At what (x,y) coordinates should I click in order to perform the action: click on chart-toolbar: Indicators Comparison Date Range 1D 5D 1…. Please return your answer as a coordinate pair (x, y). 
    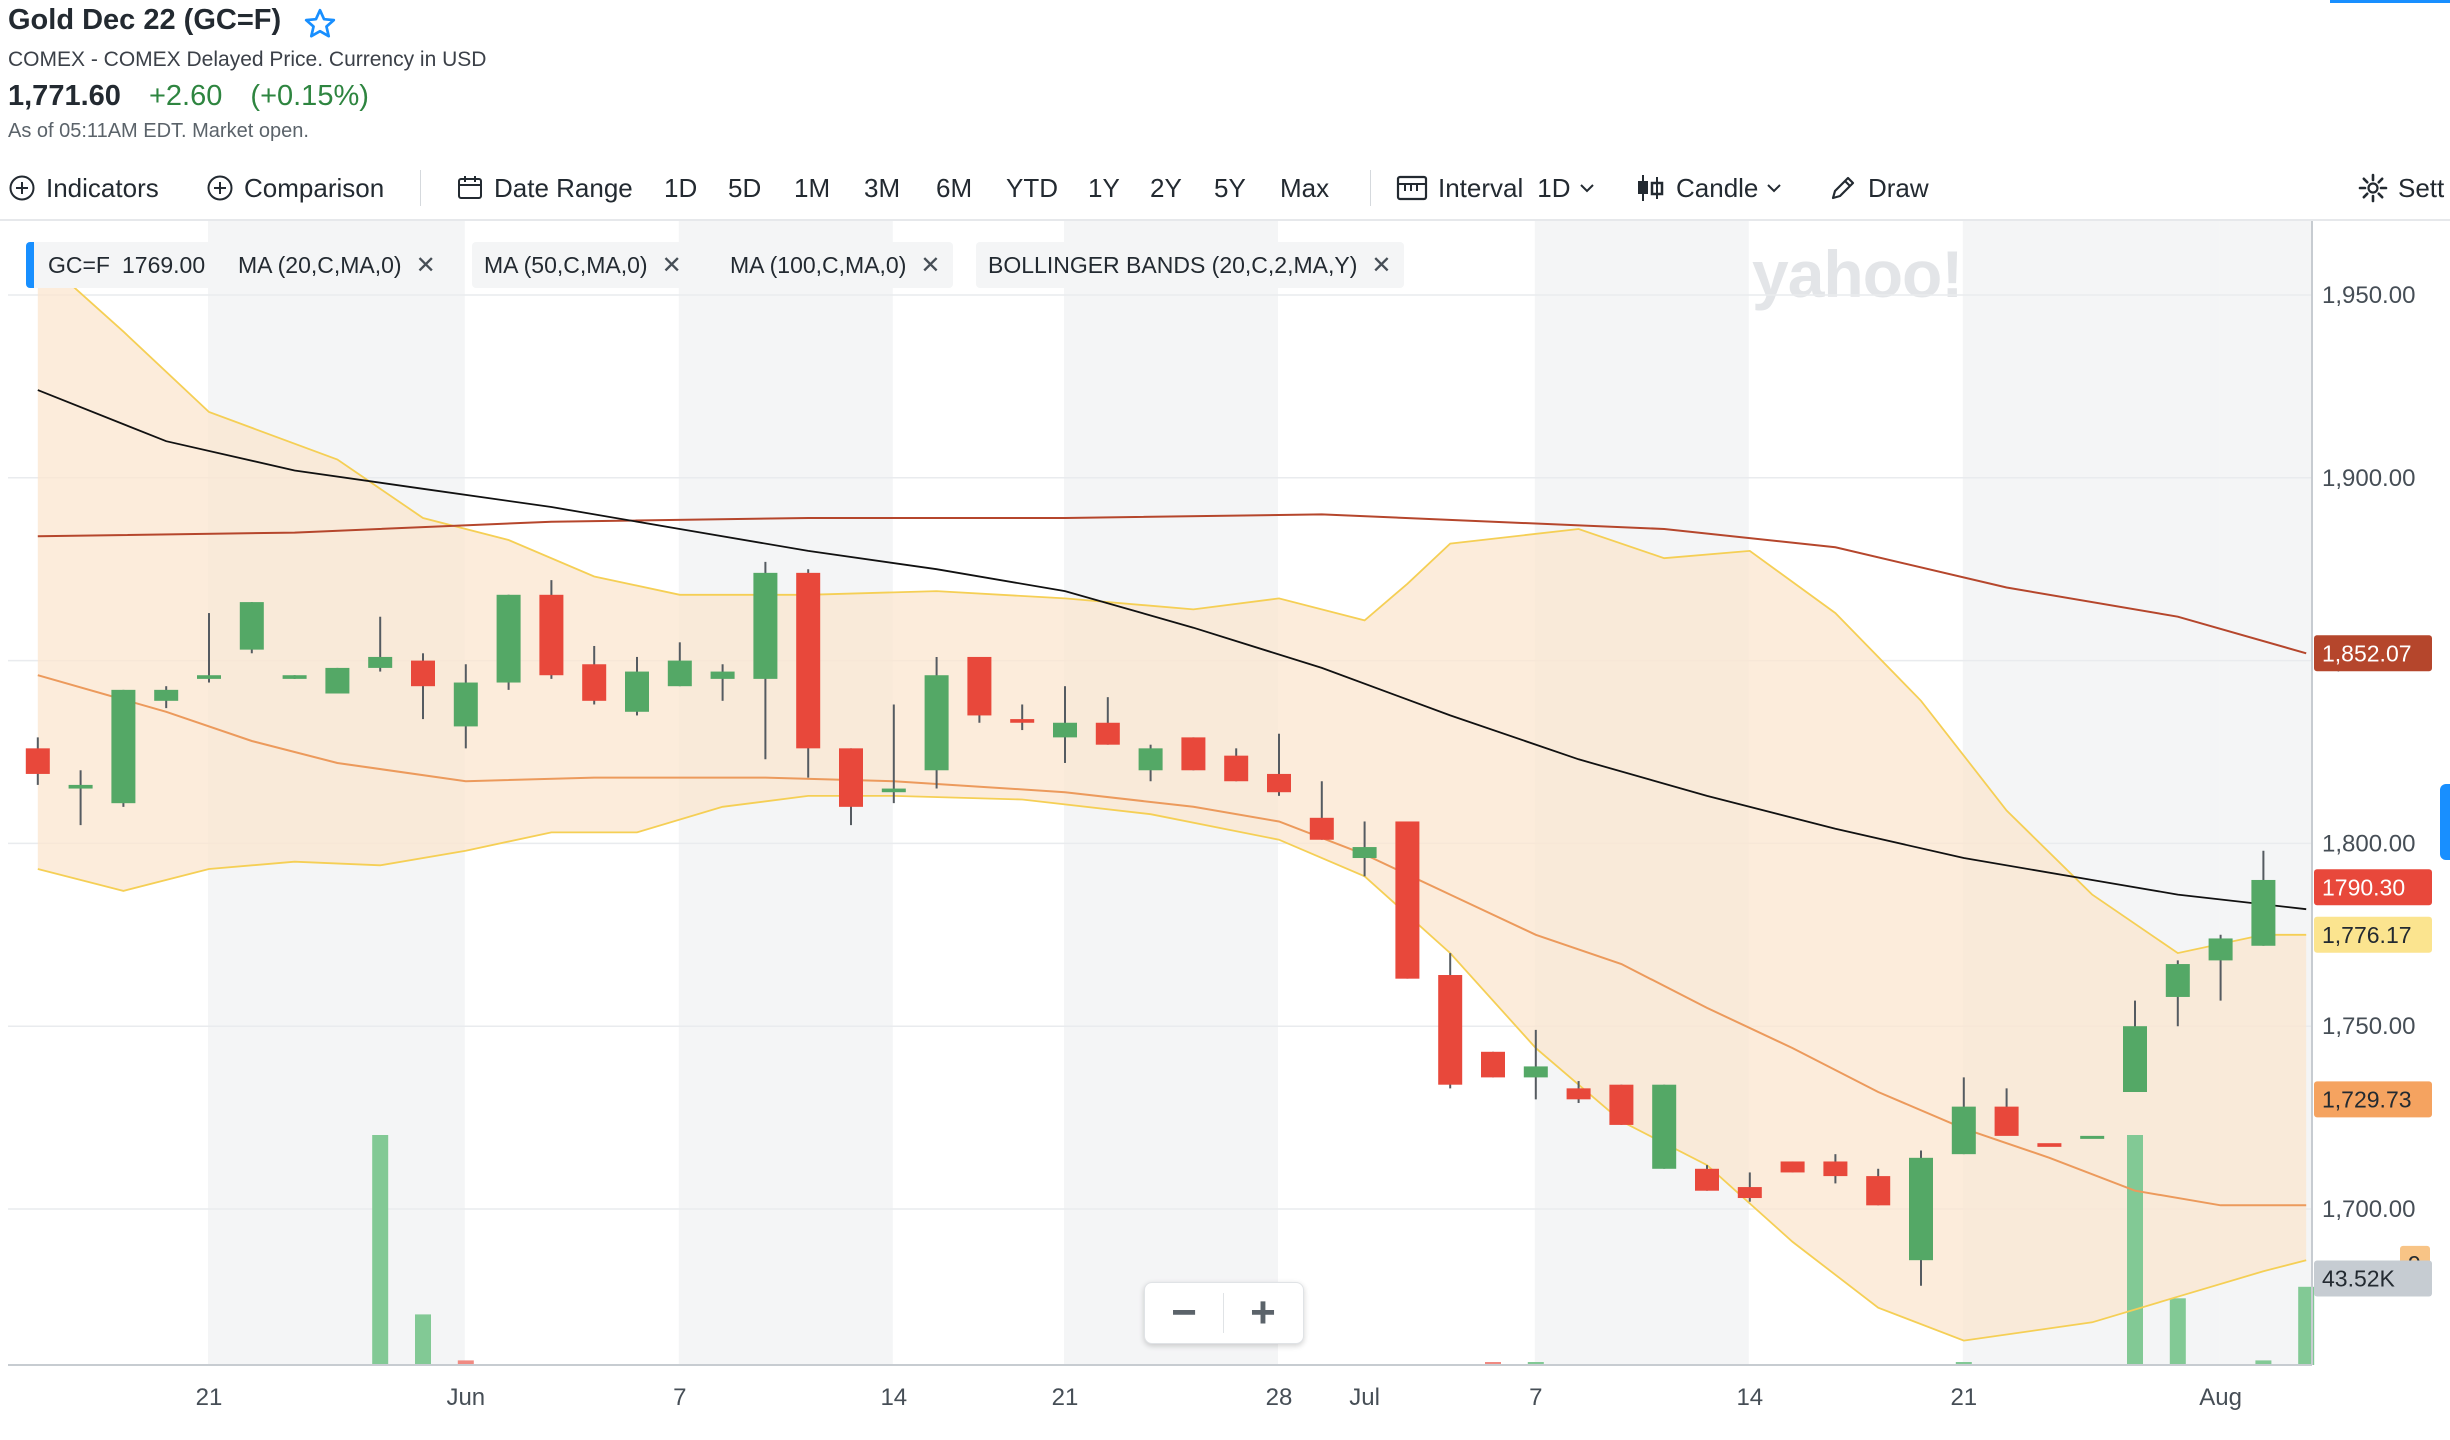
    Looking at the image, I should click on (1225, 188).